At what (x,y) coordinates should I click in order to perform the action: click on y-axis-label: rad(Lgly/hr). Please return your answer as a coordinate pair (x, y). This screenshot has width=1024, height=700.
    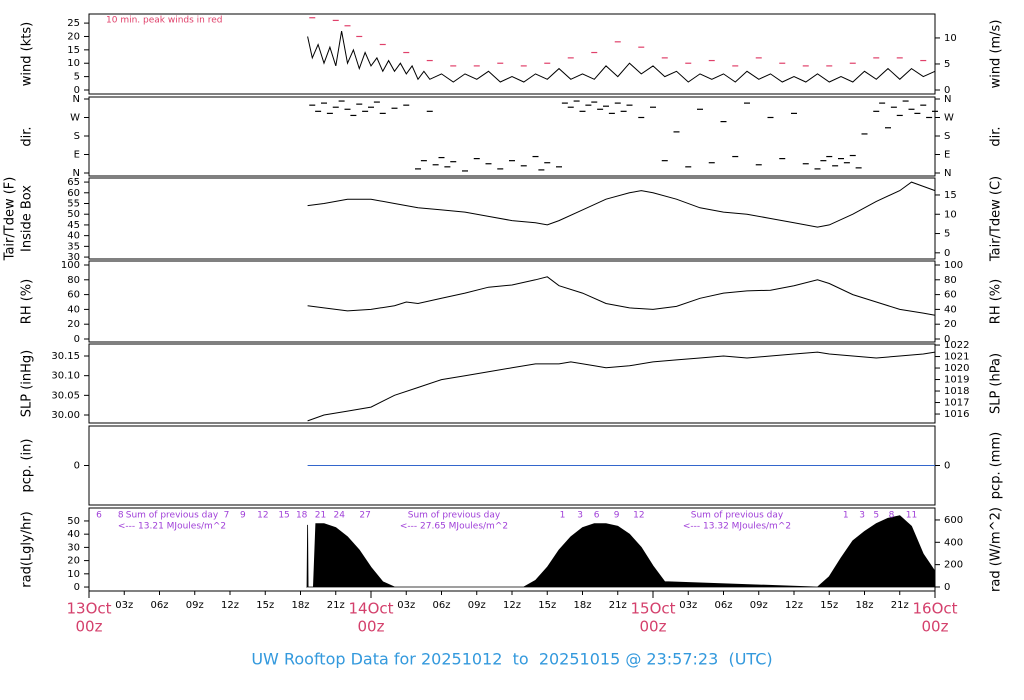
    Looking at the image, I should click on (27, 549).